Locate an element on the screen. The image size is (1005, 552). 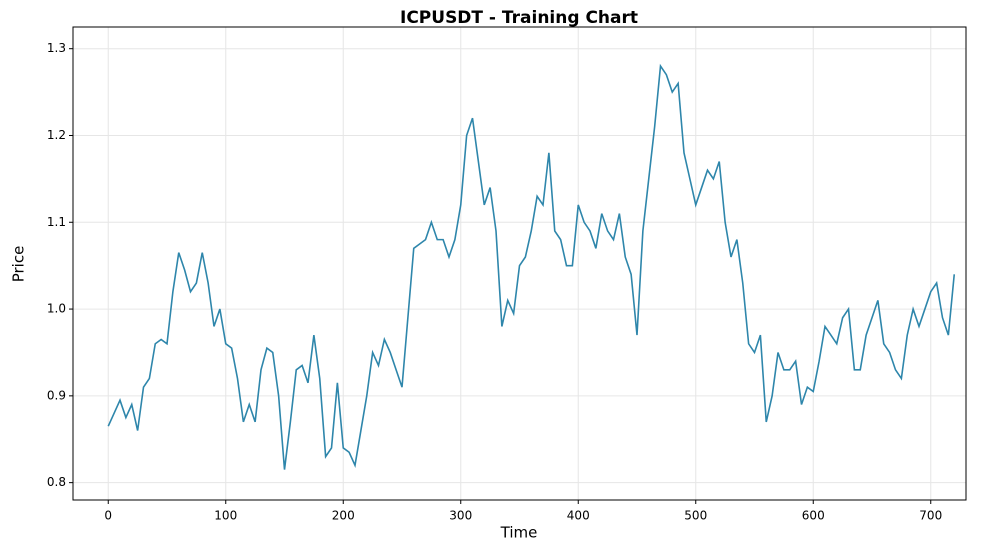
chart-title: ICPUSDT - Training Chart is located at coordinates (519, 18).